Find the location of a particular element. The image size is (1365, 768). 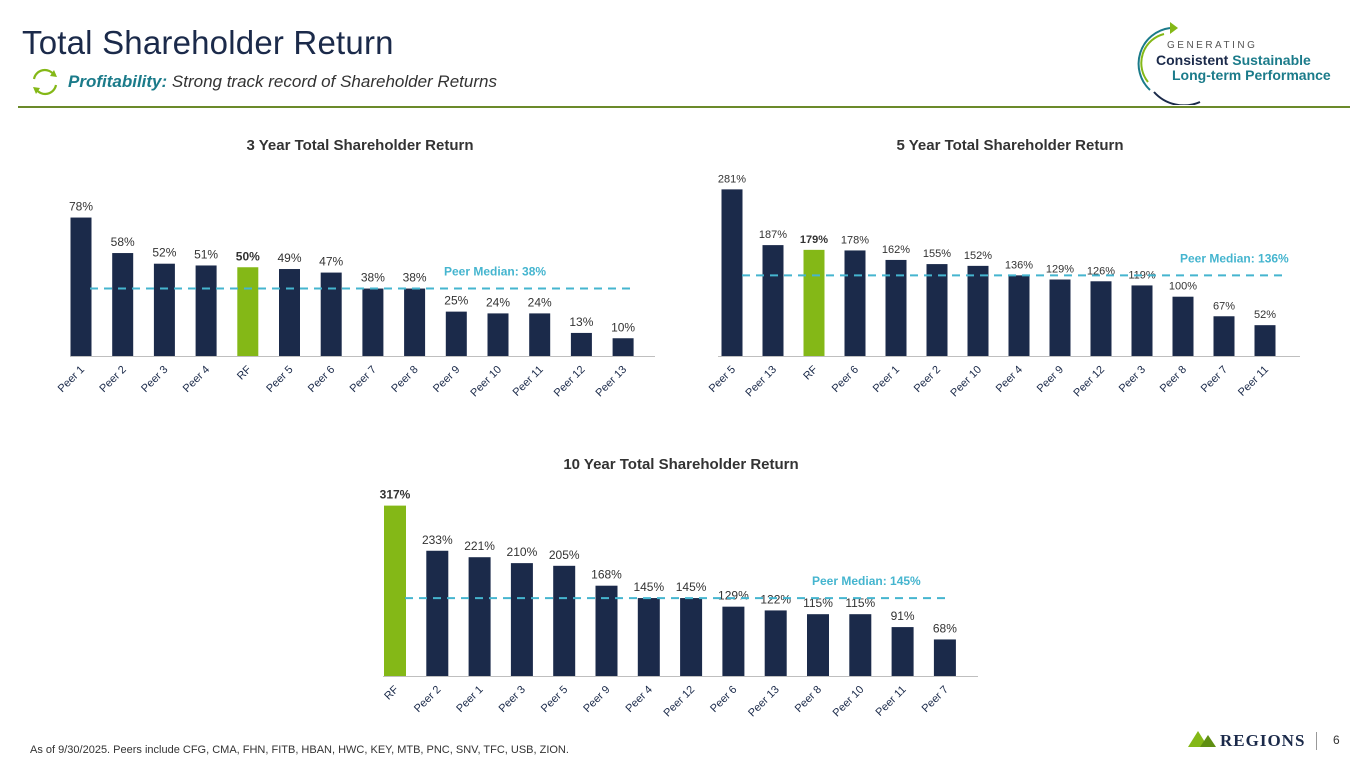

badge-sustainable: Sustainable is located at coordinates (1269, 60).